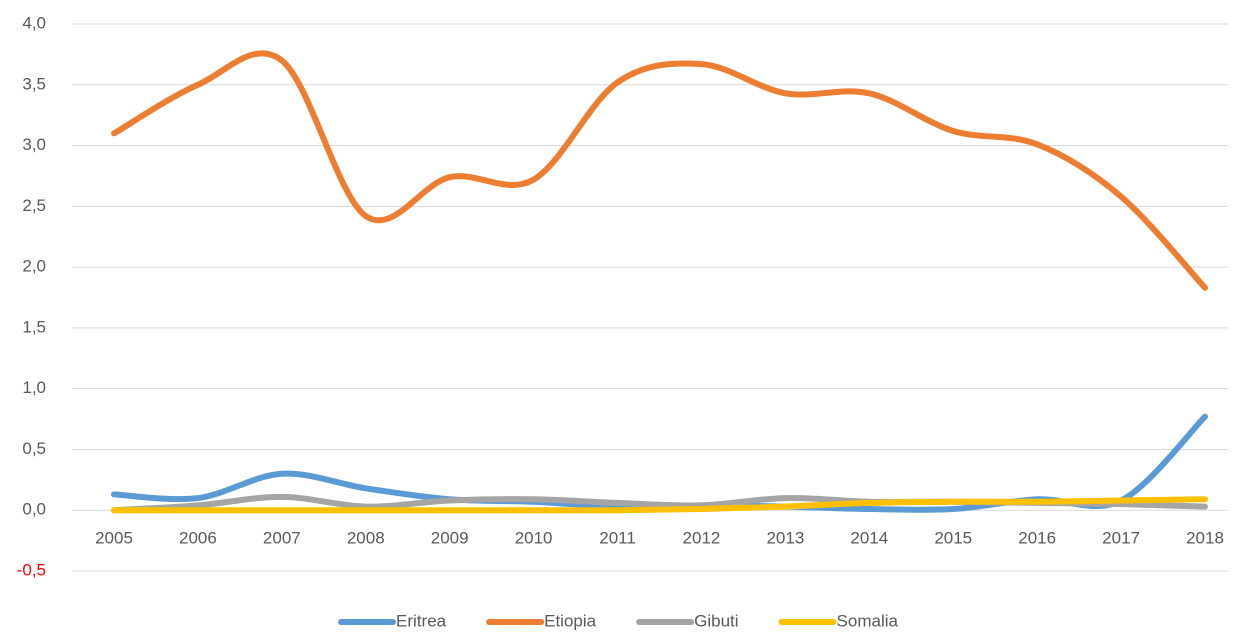 This screenshot has width=1236, height=633. What do you see at coordinates (34, 22) in the screenshot?
I see `y-tick-label: 4,0` at bounding box center [34, 22].